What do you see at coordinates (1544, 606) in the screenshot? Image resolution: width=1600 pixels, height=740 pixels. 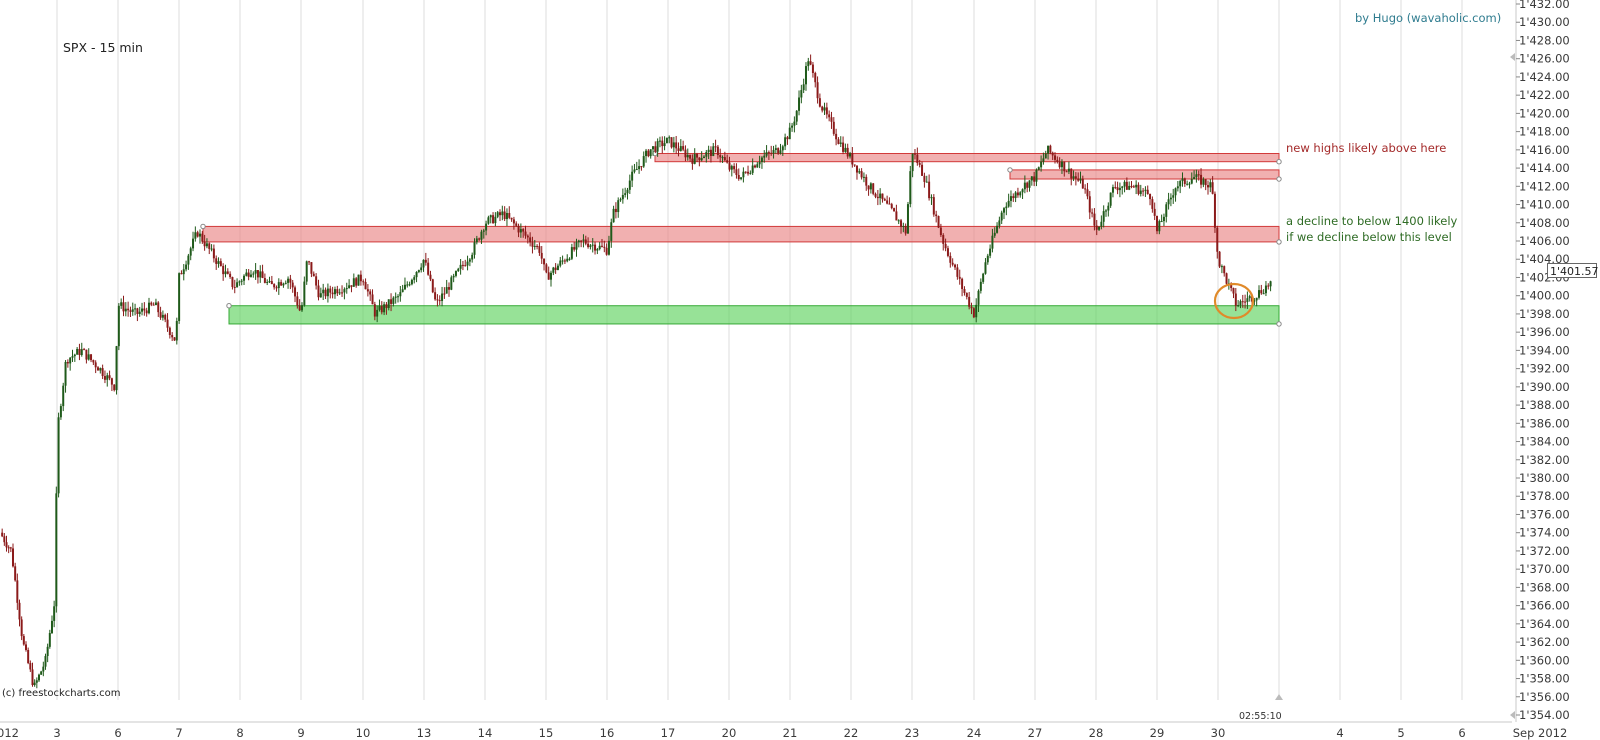 I see `y-tick-label: 1'366.00` at bounding box center [1544, 606].